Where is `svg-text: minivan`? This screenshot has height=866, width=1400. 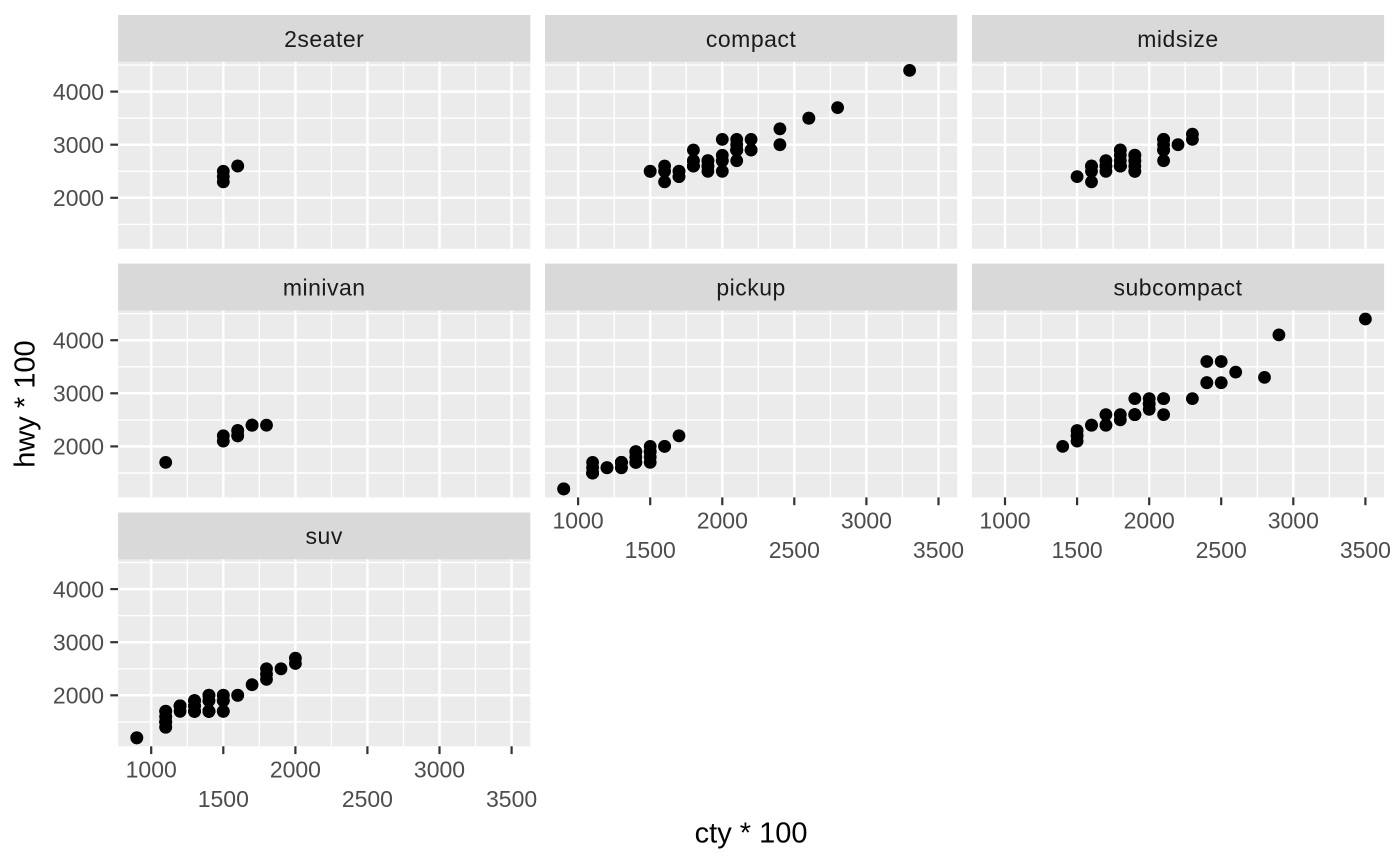 svg-text: minivan is located at coordinates (324, 287).